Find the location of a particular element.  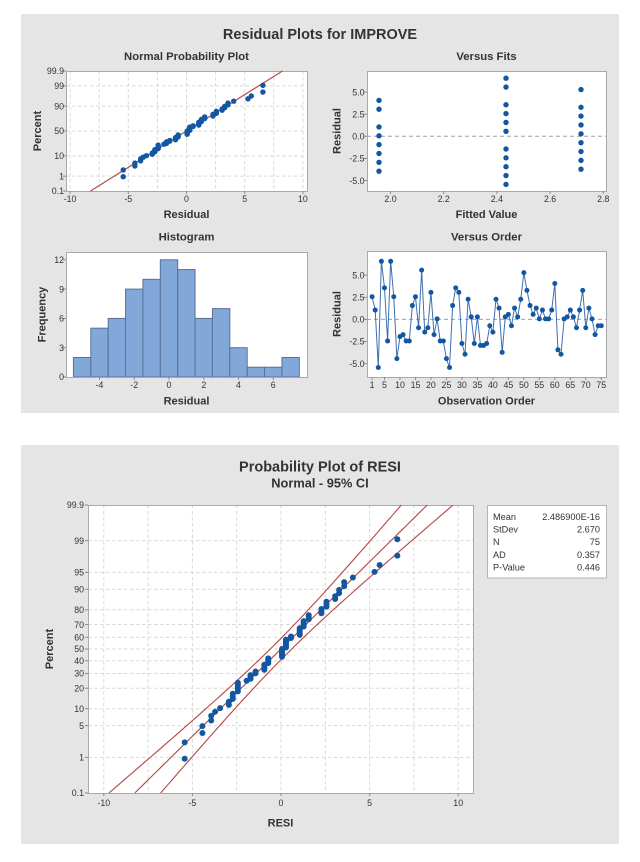

svg-text: P-Value is located at coordinates (509, 567).